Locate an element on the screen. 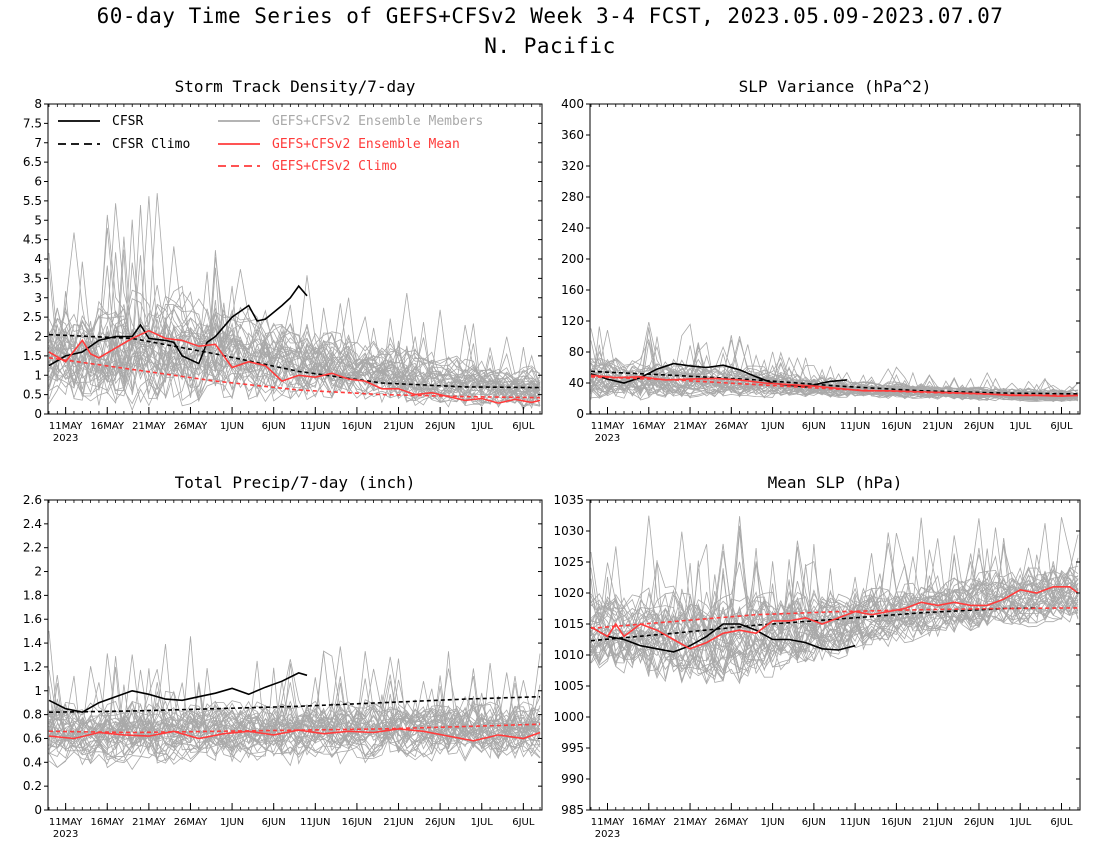 The width and height of the screenshot is (1100, 850). panel-title: Storm Track Density/7-day is located at coordinates (295, 86).